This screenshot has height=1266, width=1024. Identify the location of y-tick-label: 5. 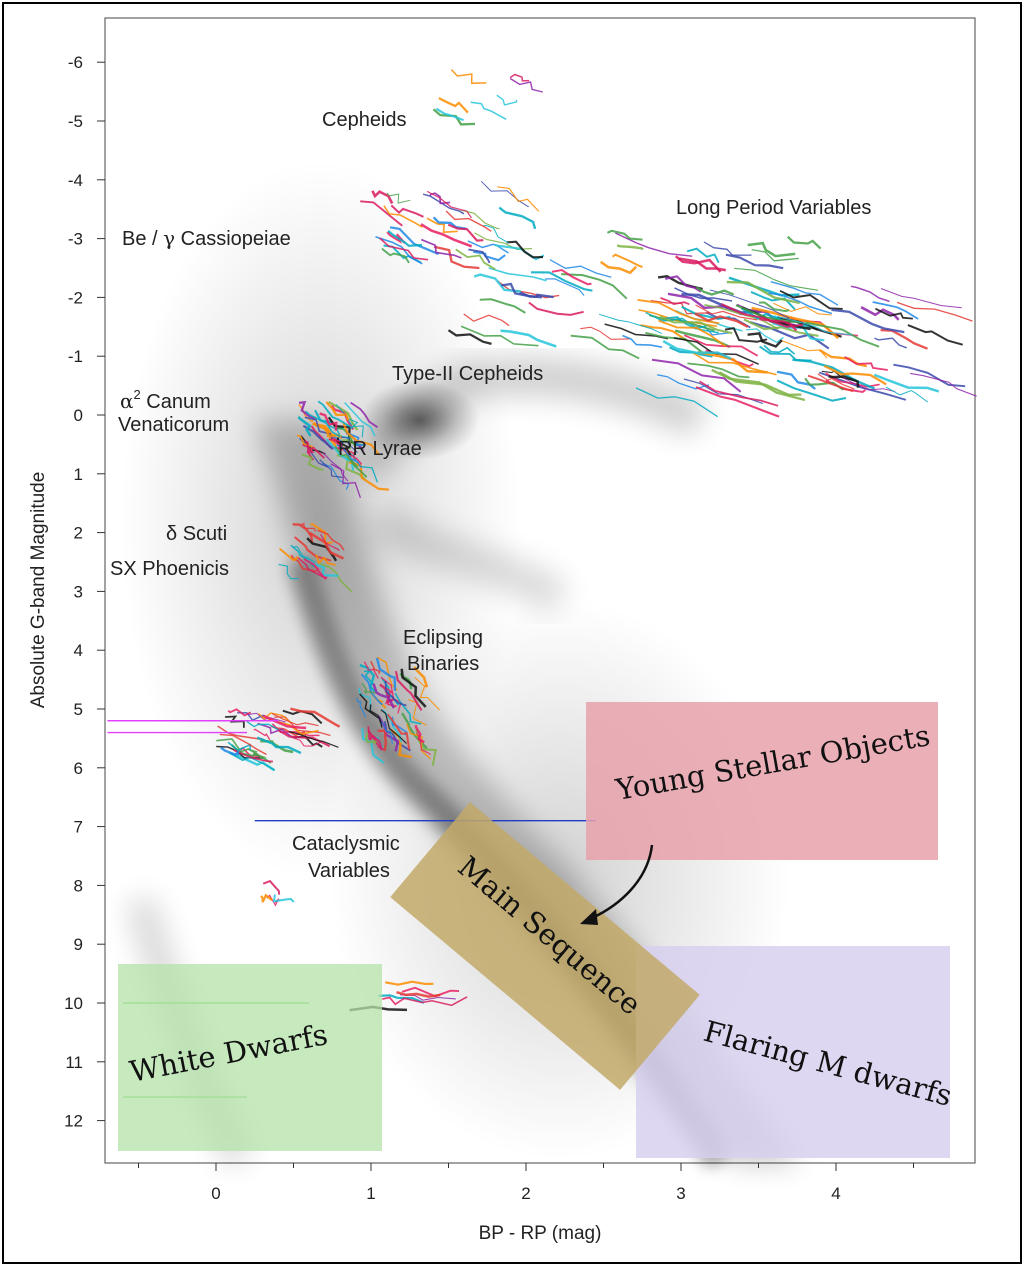
(78, 709).